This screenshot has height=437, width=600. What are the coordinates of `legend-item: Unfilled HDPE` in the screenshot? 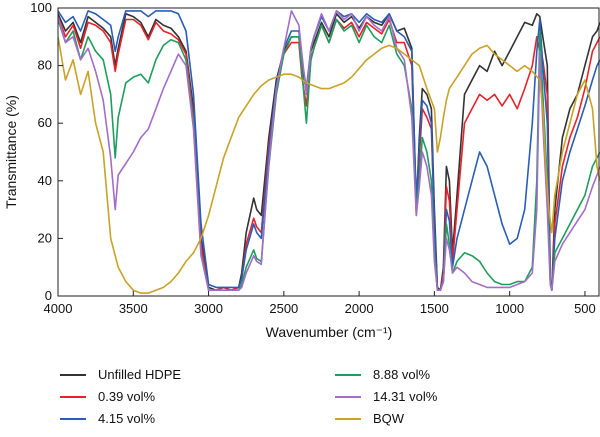 It's located at (120, 374).